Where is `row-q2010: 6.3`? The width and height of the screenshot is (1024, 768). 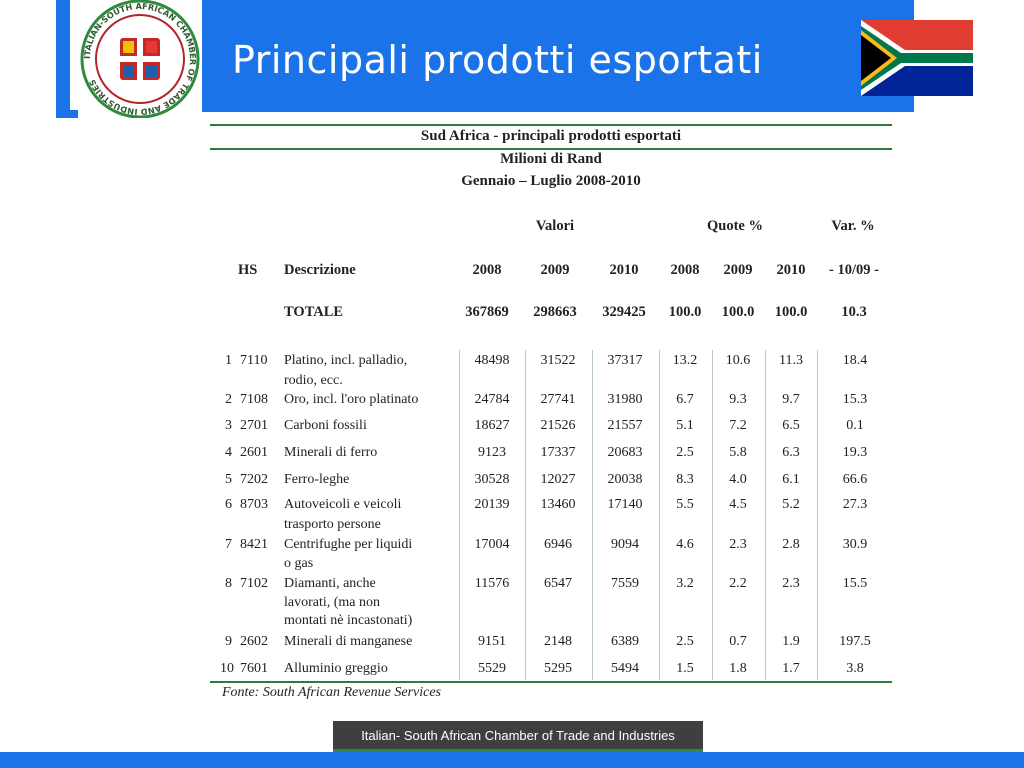 row-q2010: 6.3 is located at coordinates (791, 452).